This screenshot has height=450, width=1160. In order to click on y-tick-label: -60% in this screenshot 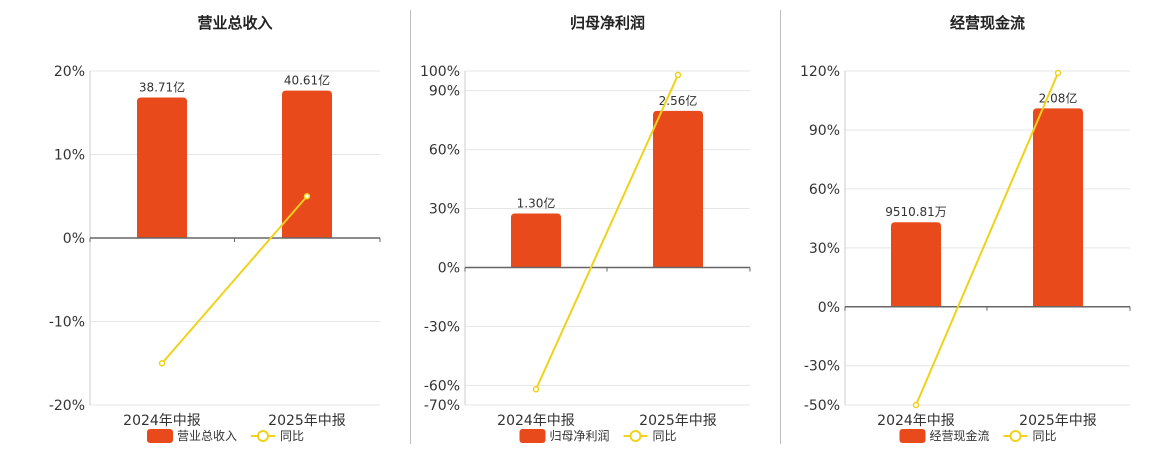, I will do `click(442, 386)`.